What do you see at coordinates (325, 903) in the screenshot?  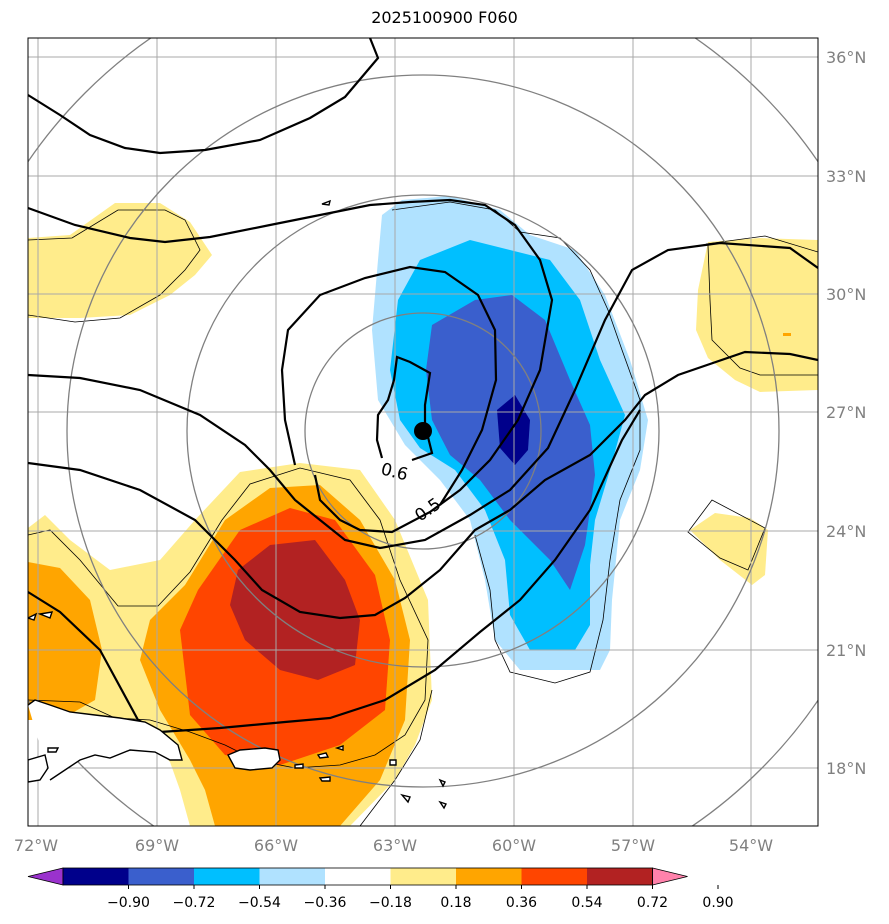 I see `colorbar-tick-label: −0.36` at bounding box center [325, 903].